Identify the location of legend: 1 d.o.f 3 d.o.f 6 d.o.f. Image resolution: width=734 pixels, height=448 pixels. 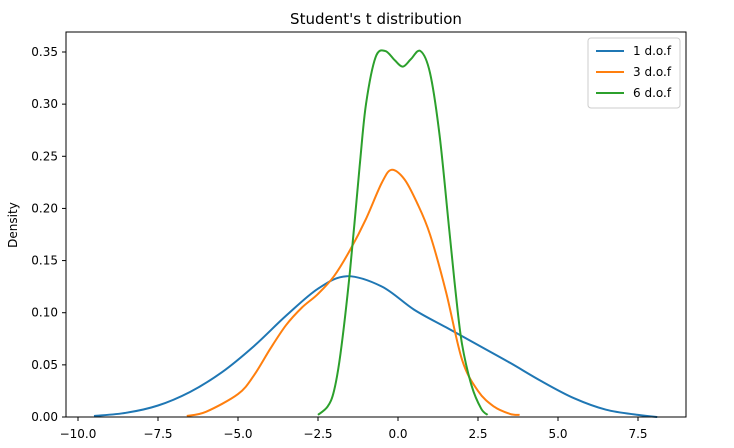
(634, 73).